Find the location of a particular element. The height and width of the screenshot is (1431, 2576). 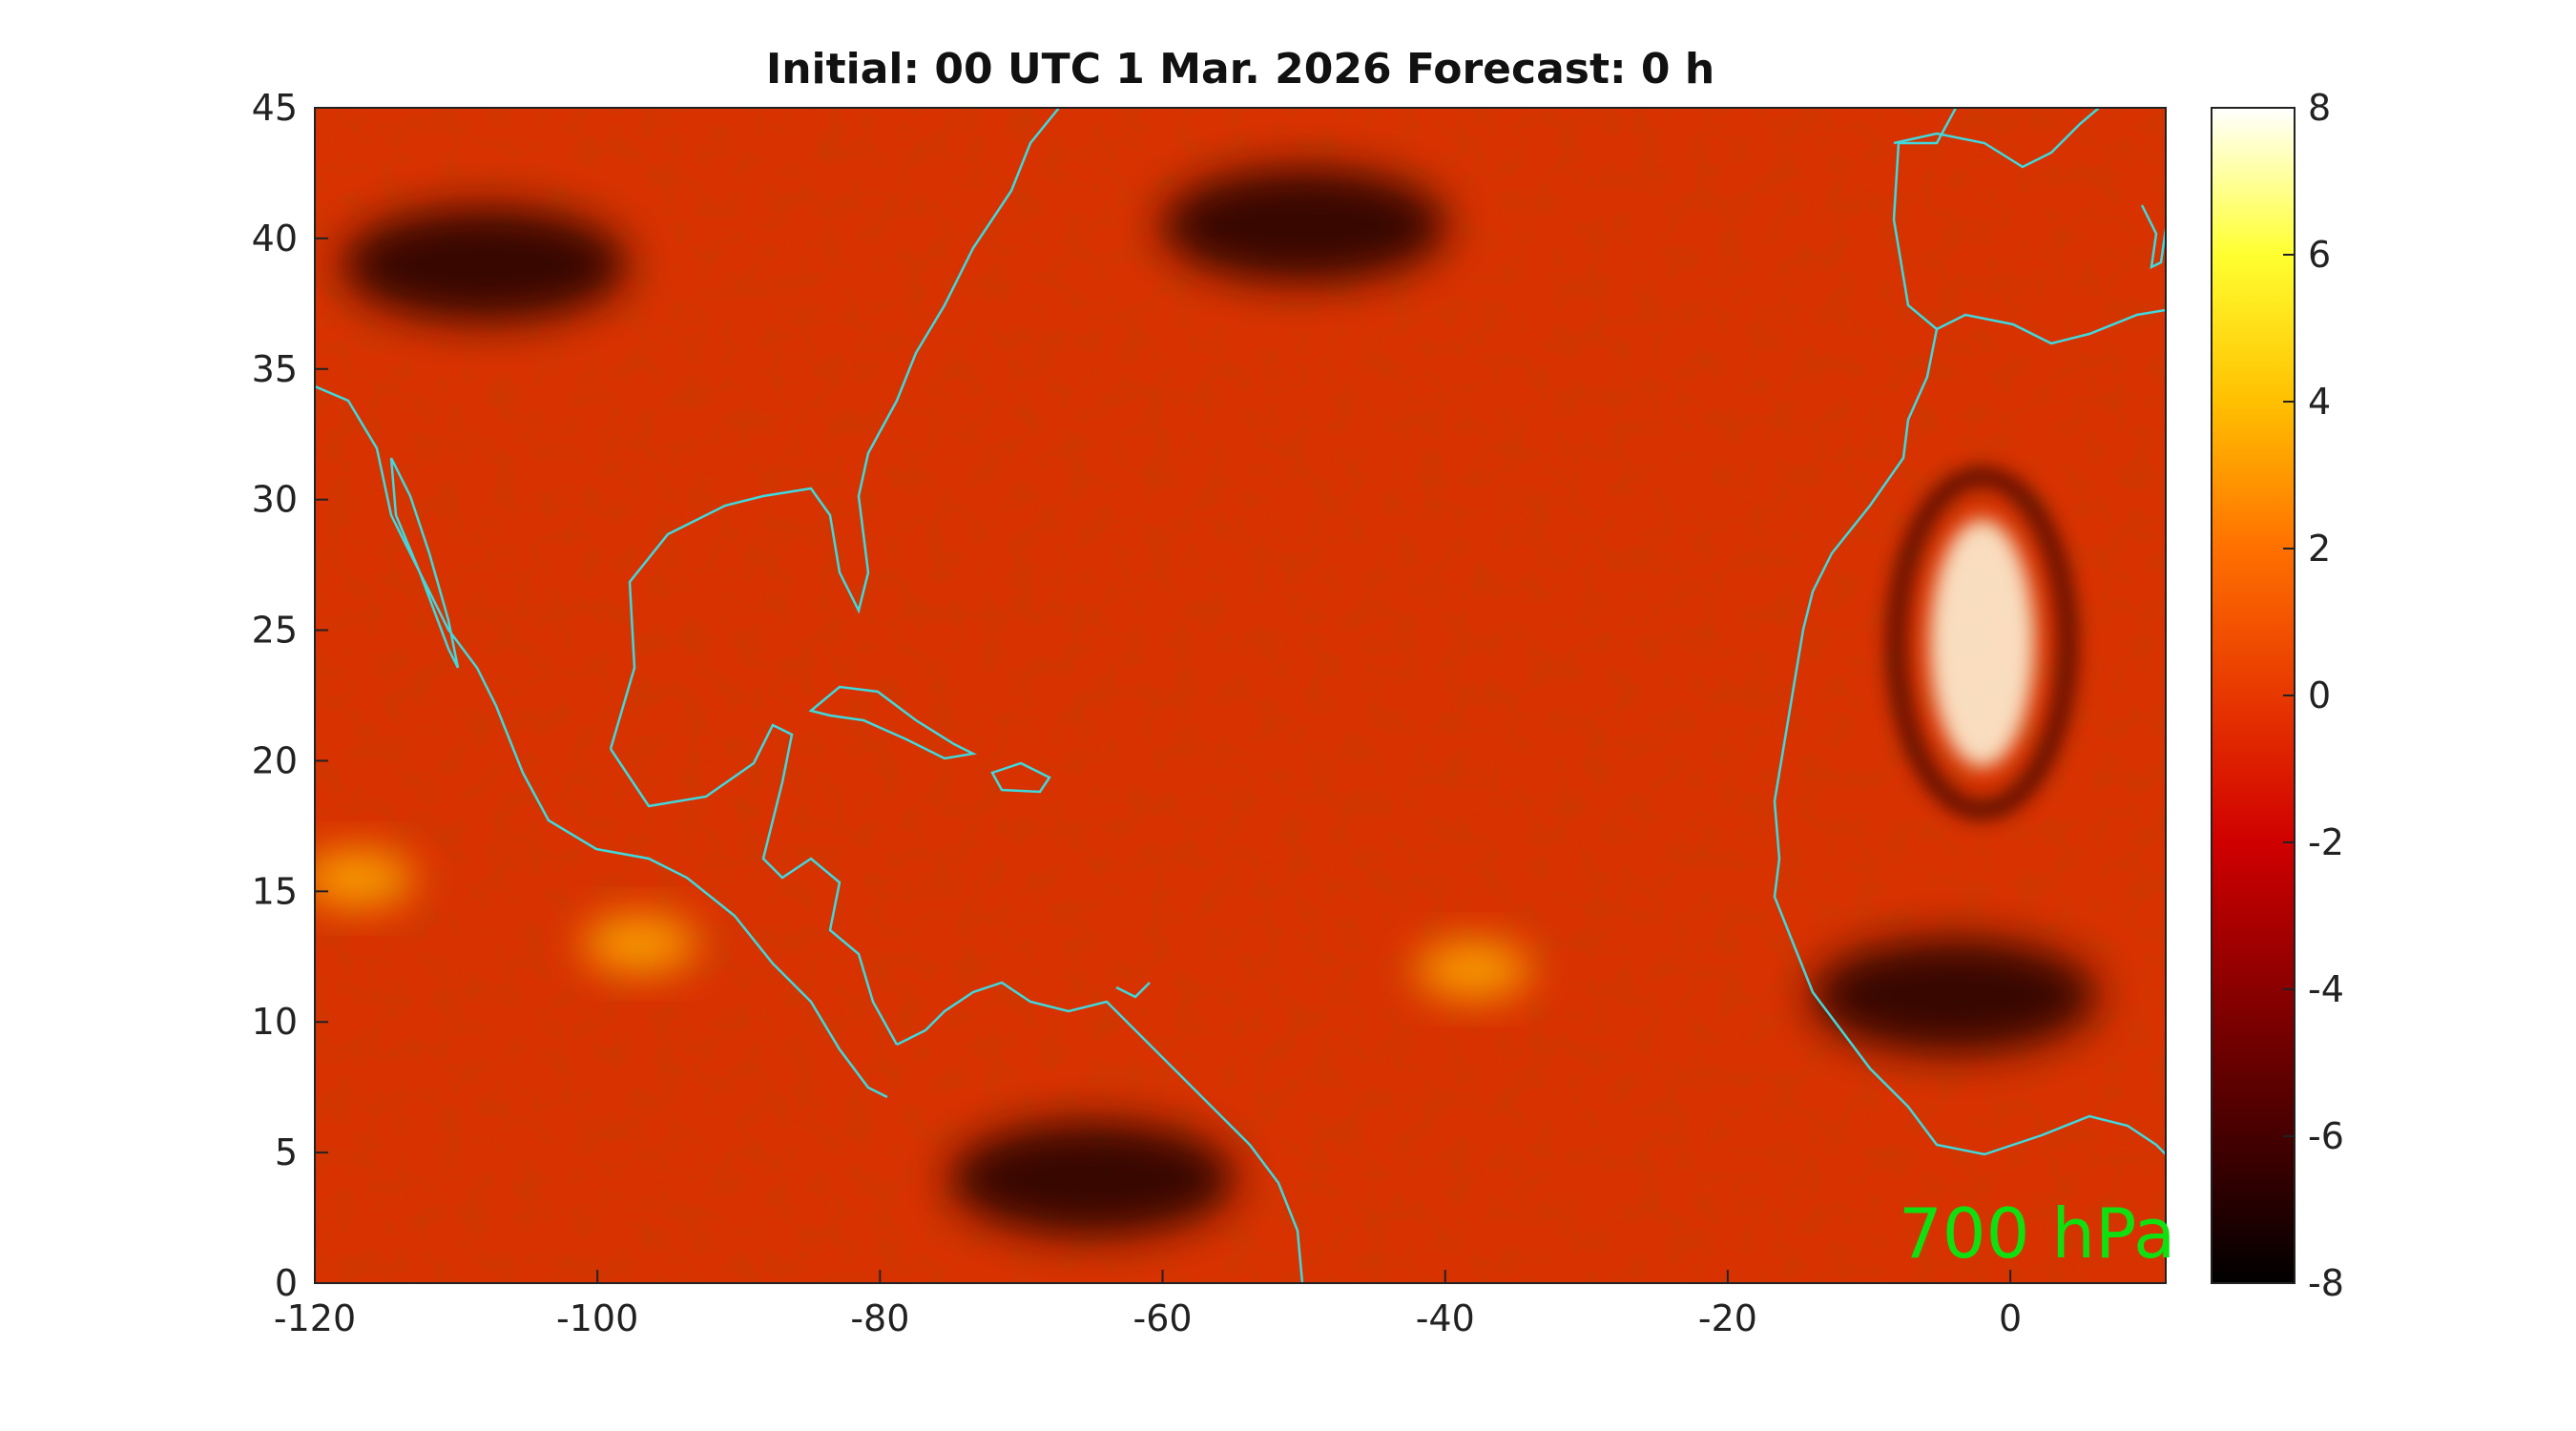

y-tick-label: 45 is located at coordinates (275, 108).